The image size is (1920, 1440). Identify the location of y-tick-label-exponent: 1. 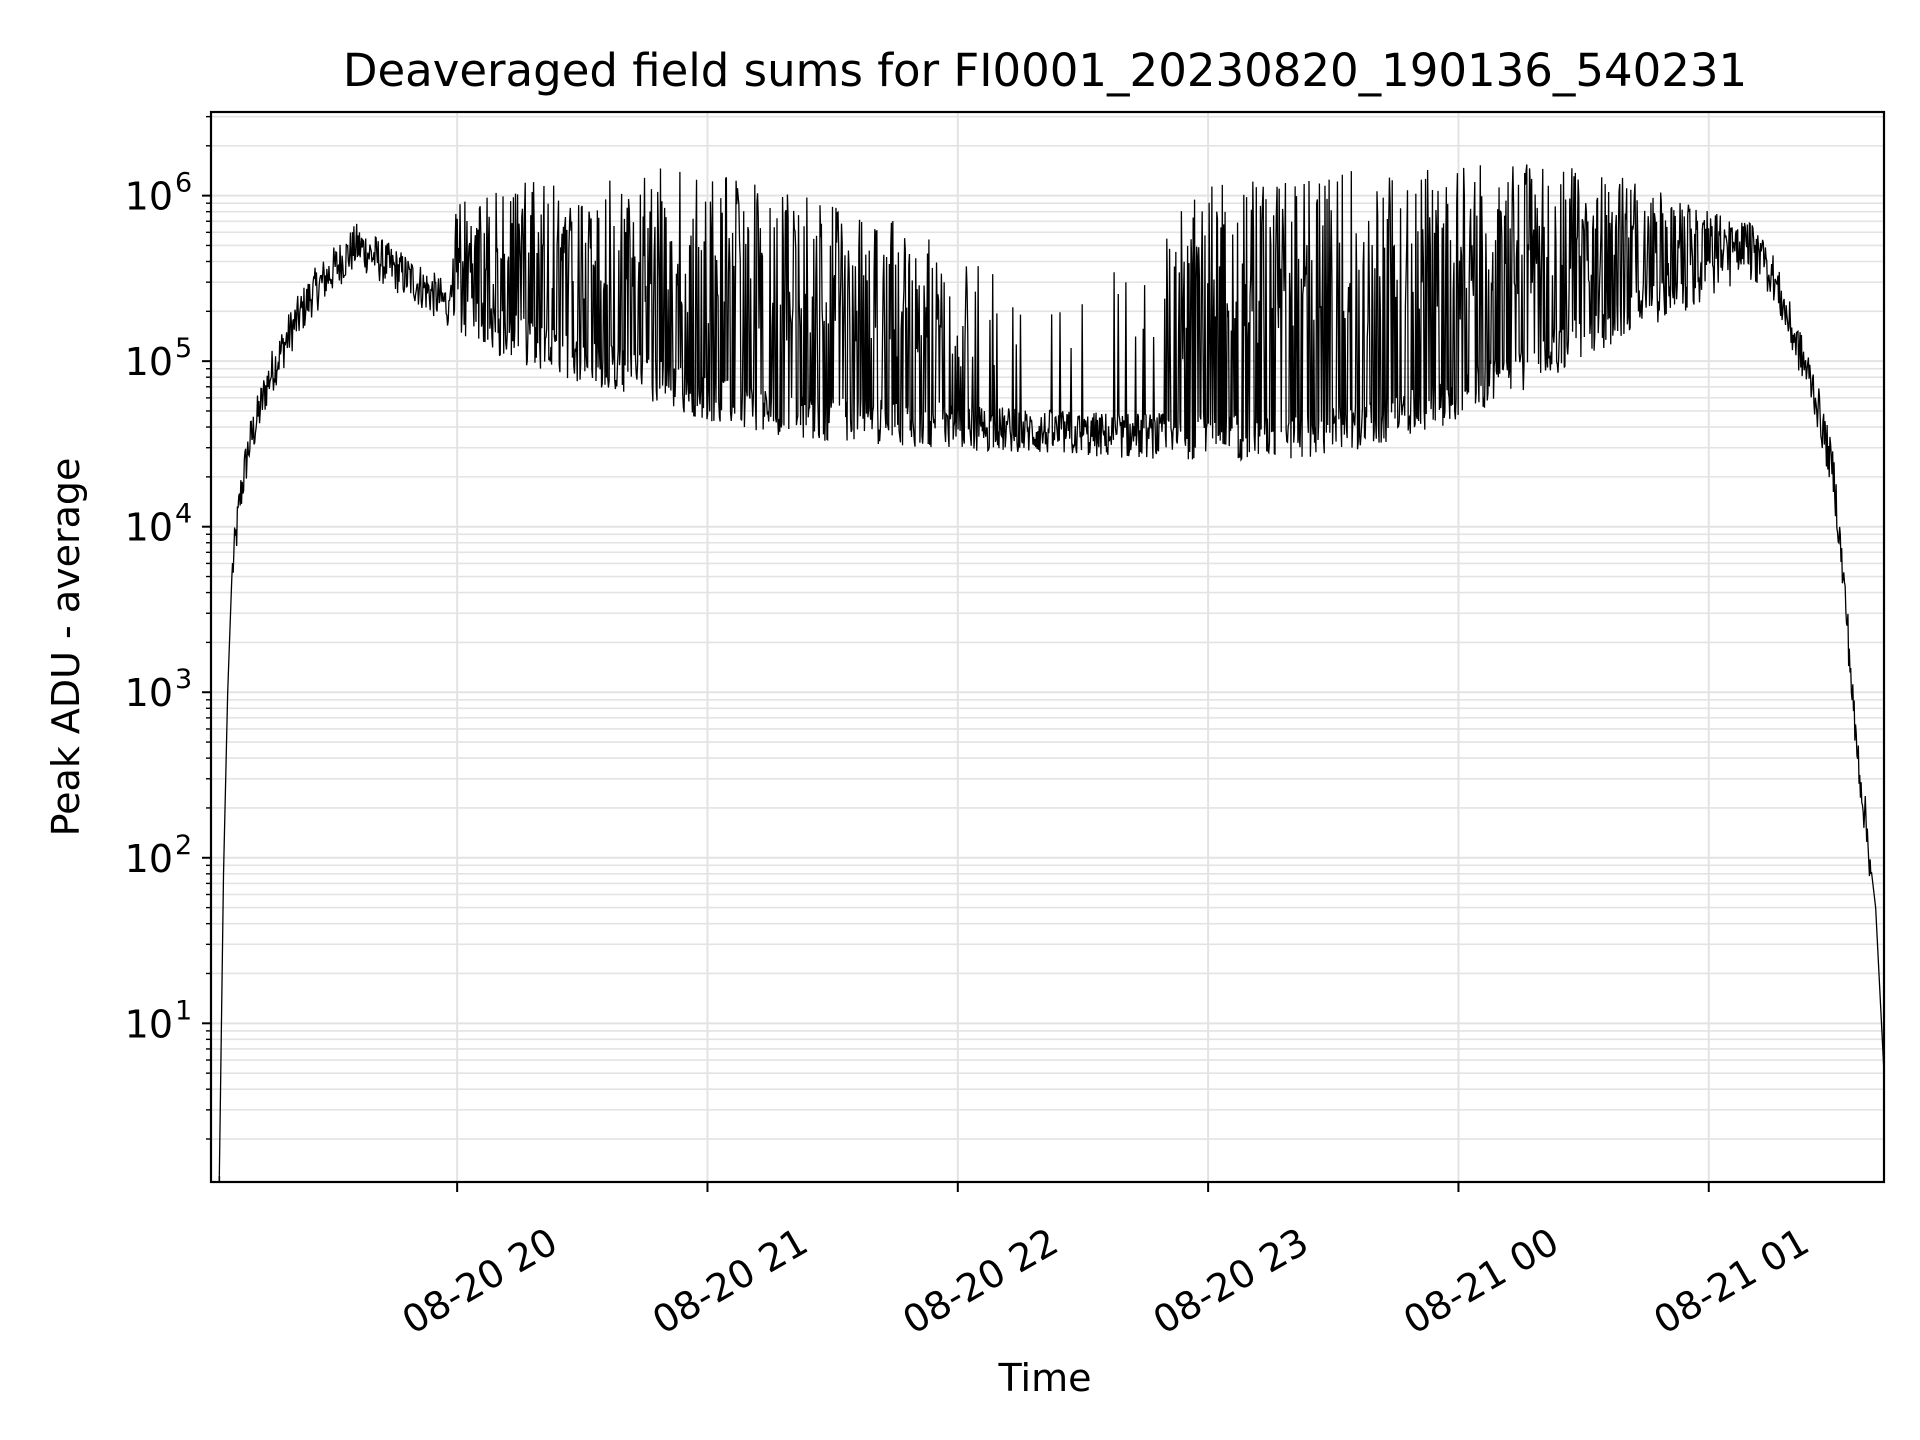
(183, 1010).